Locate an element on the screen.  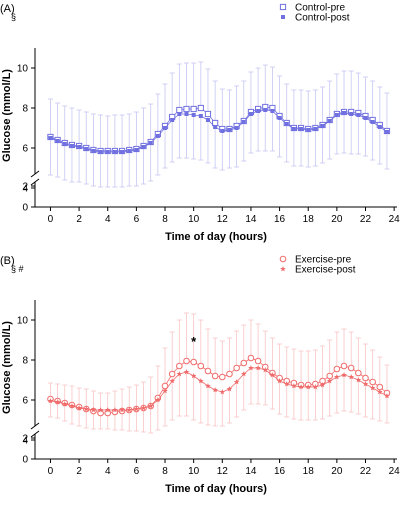
y-tick-label: 10 is located at coordinates (23, 321).